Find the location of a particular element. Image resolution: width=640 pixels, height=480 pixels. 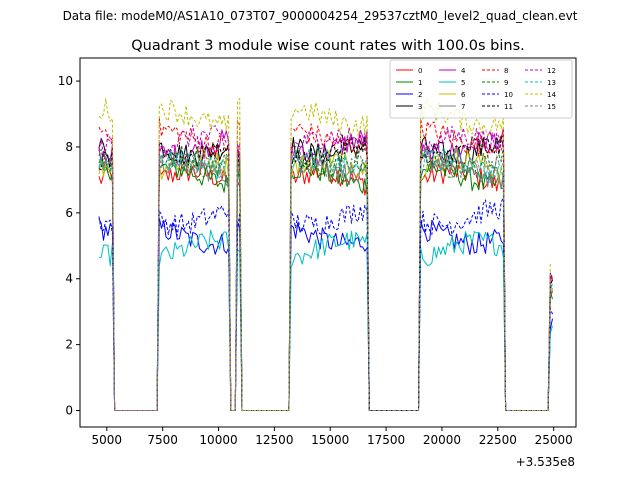

x-tick-label: 17500 is located at coordinates (386, 440).